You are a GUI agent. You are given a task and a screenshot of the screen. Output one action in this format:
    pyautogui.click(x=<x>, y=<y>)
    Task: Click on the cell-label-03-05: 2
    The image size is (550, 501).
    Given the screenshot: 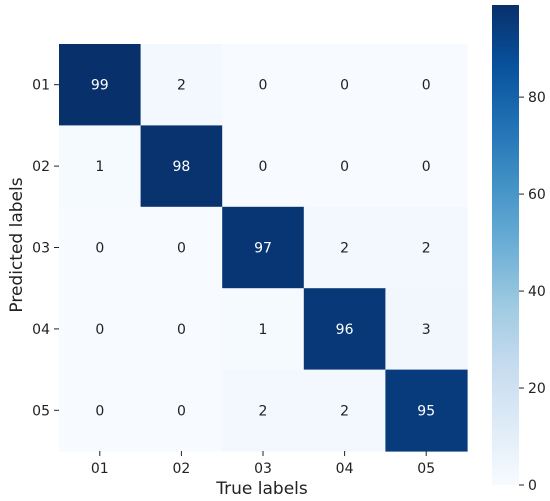 What is the action you would take?
    pyautogui.click(x=426, y=249)
    